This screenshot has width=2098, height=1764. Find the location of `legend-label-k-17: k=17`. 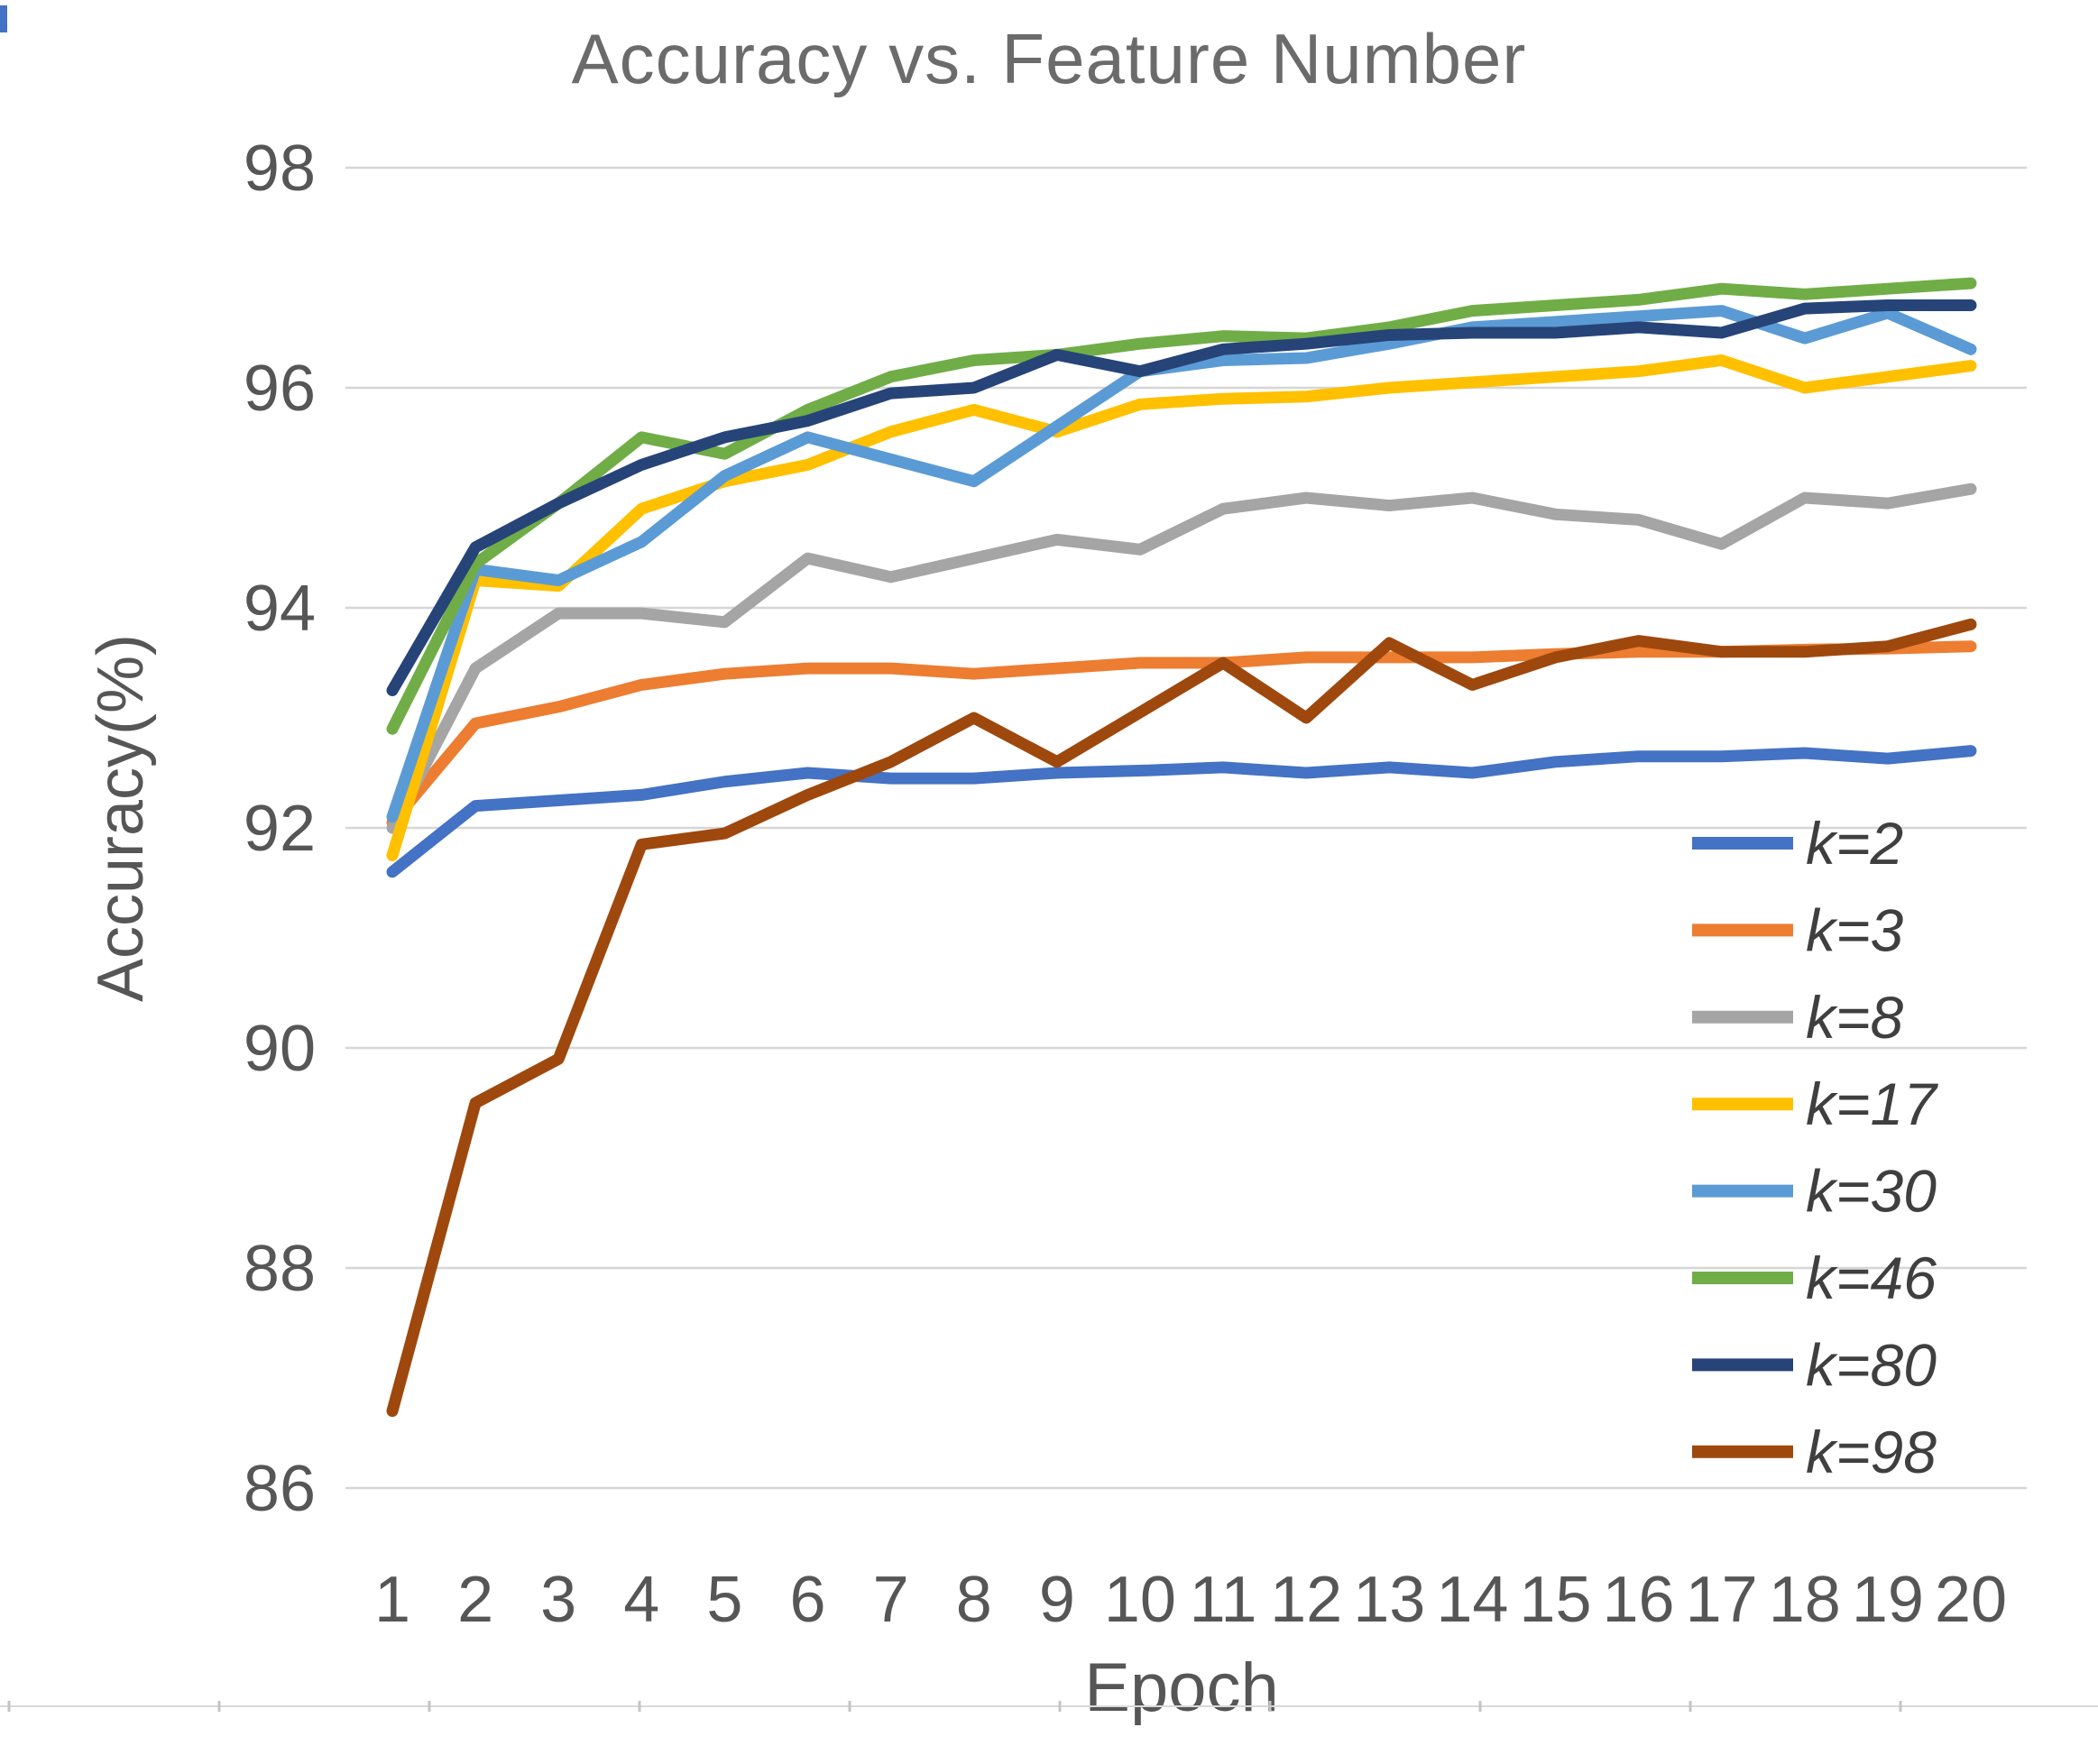

legend-label-k-17: k=17 is located at coordinates (1872, 1103).